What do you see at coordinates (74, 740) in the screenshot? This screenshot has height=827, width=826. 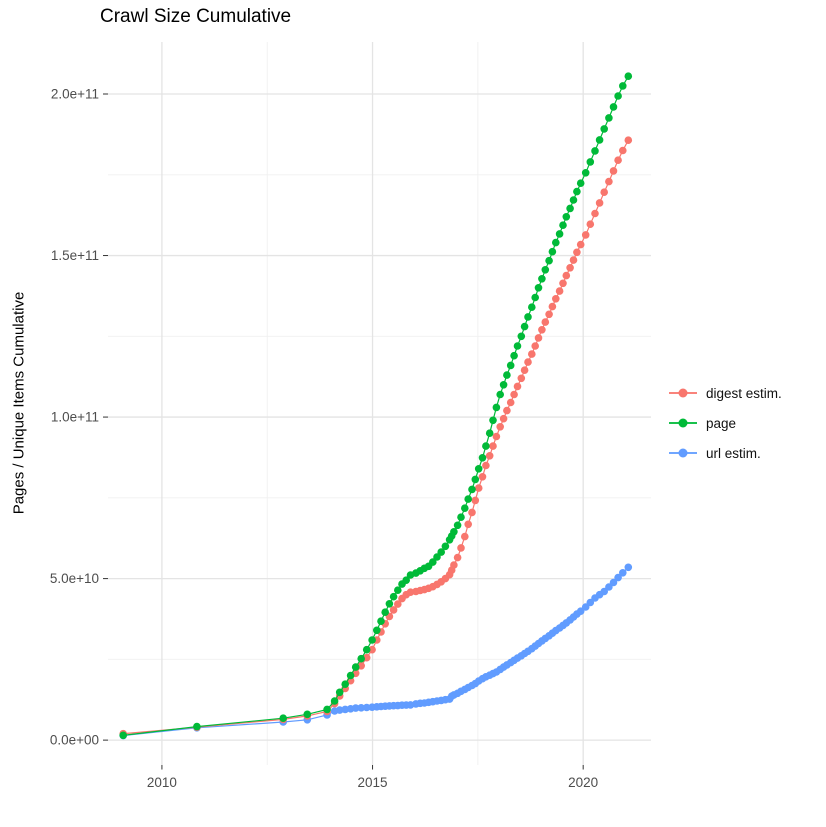 I see `y-tick-label: 0.0e+00` at bounding box center [74, 740].